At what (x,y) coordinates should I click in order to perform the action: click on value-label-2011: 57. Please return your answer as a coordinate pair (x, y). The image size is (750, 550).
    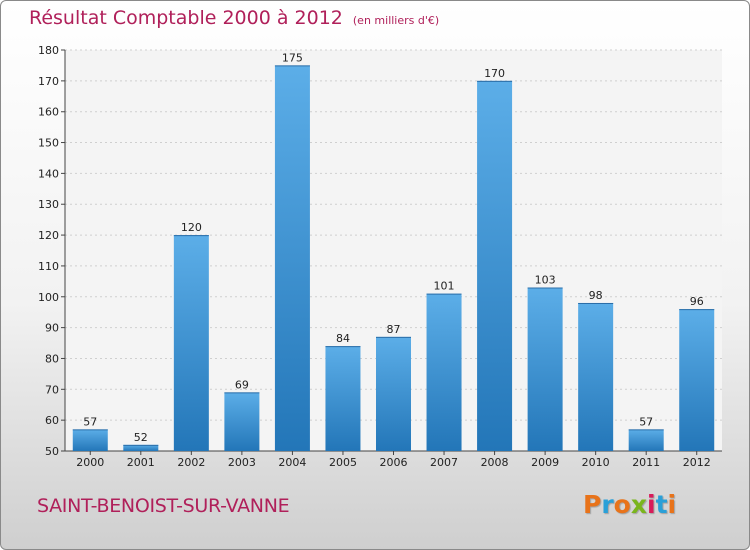
    Looking at the image, I should click on (646, 421).